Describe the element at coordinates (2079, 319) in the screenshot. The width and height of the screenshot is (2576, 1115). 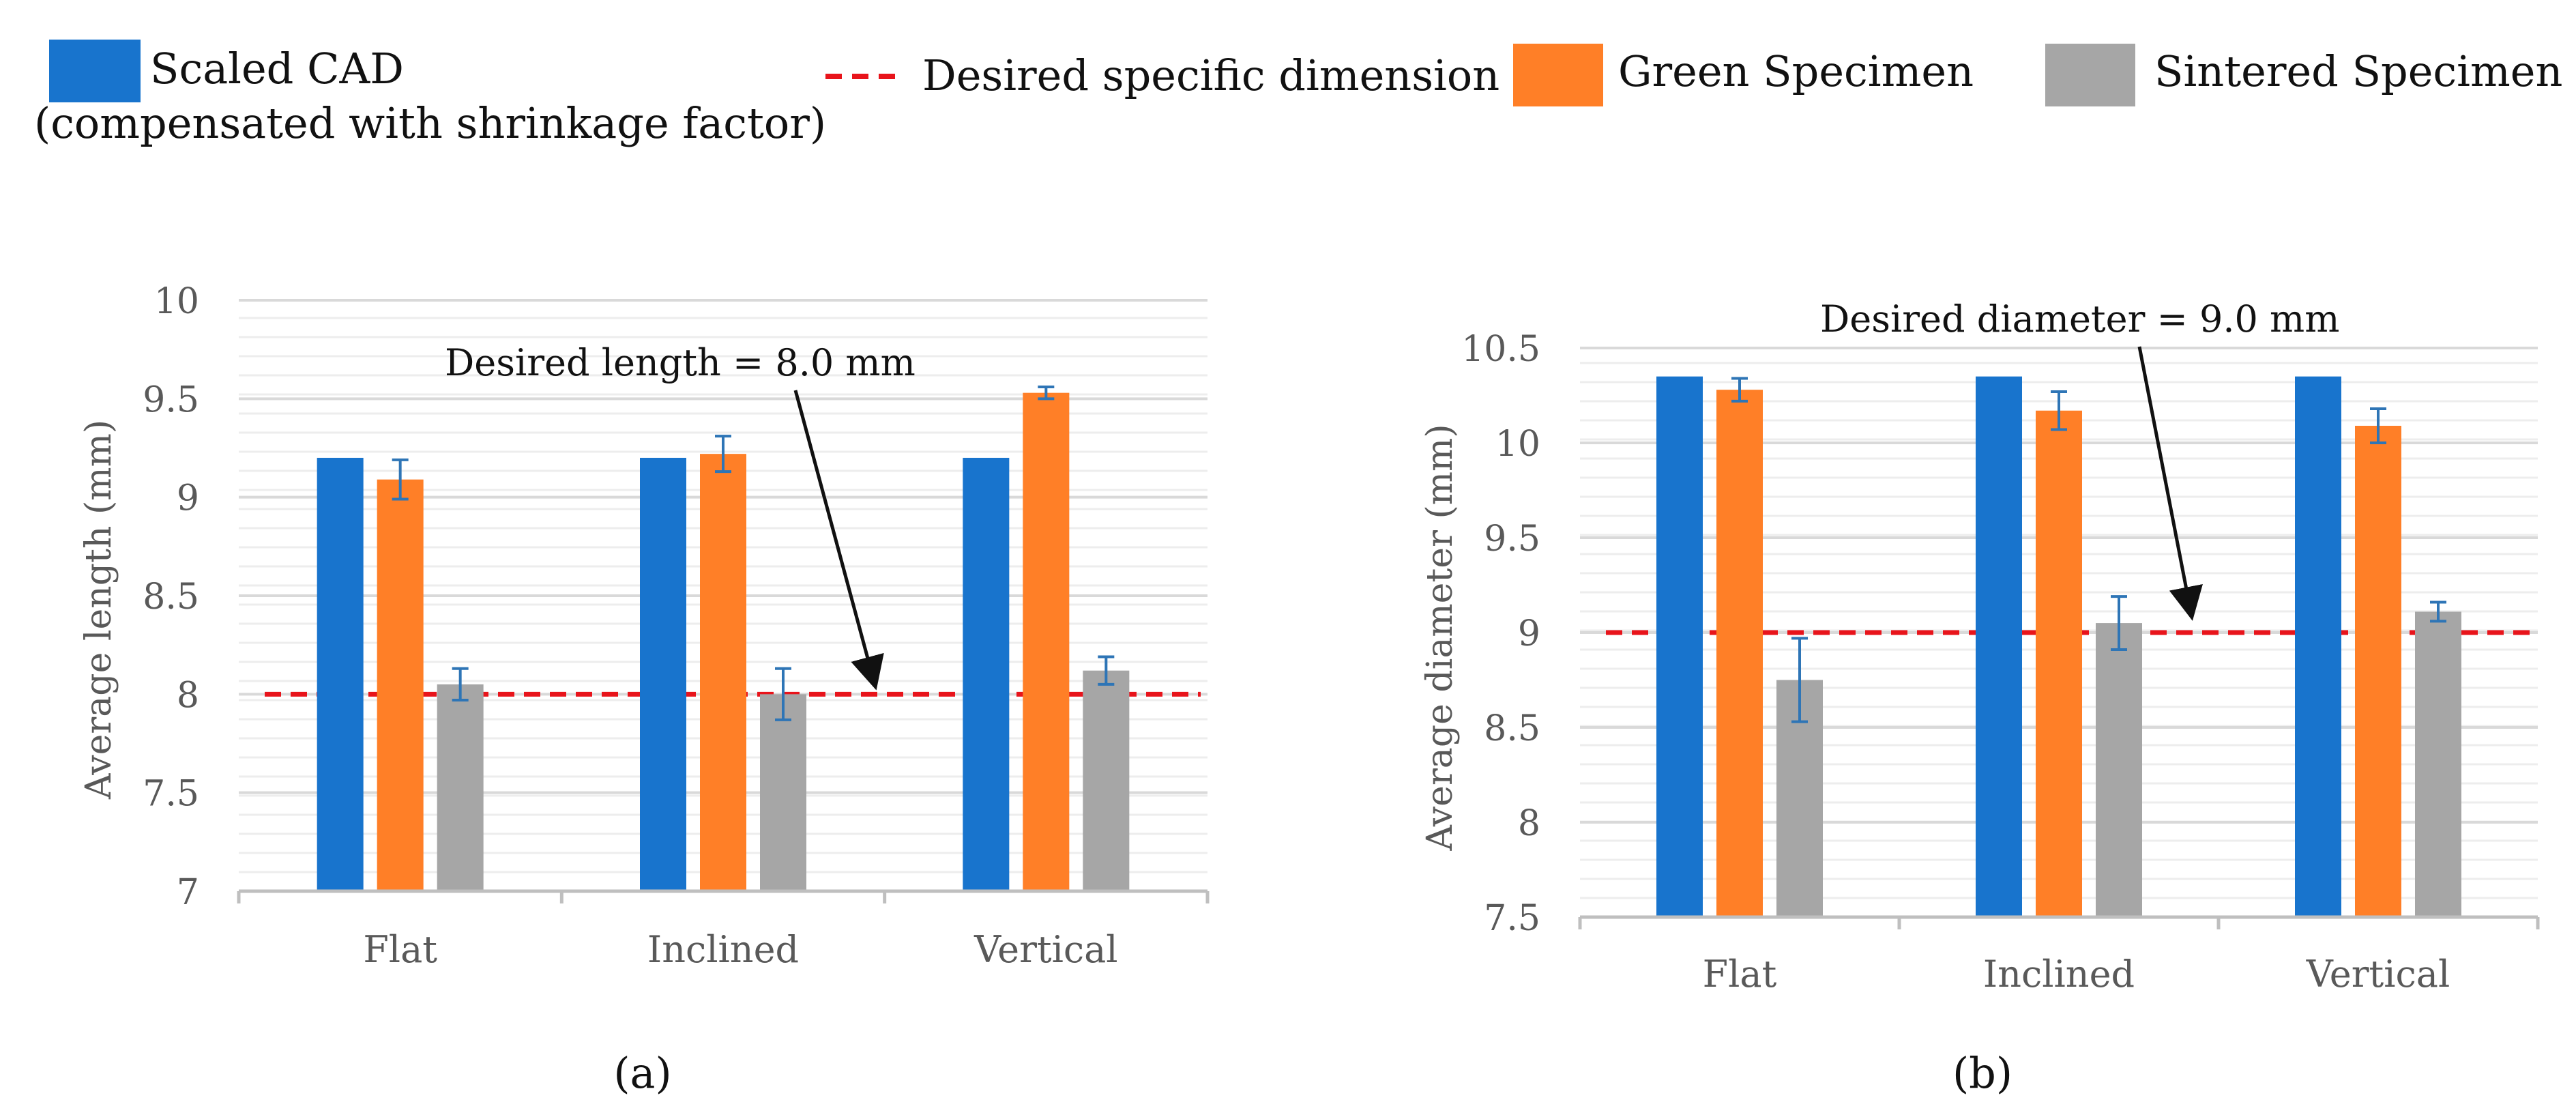
I see `annotation-desired-diameter: Desired diameter = 9.0 mm` at that location.